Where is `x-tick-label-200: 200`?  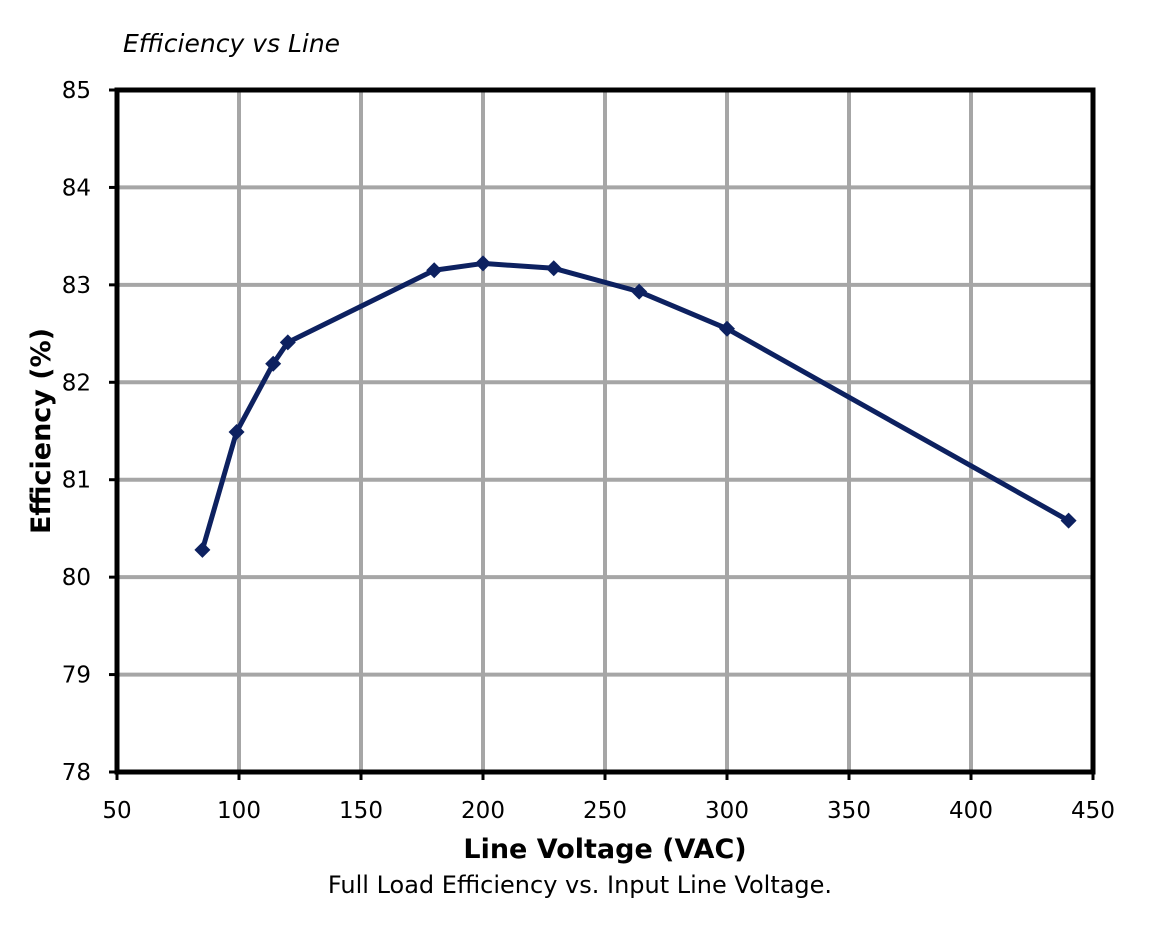 x-tick-label-200: 200 is located at coordinates (483, 811).